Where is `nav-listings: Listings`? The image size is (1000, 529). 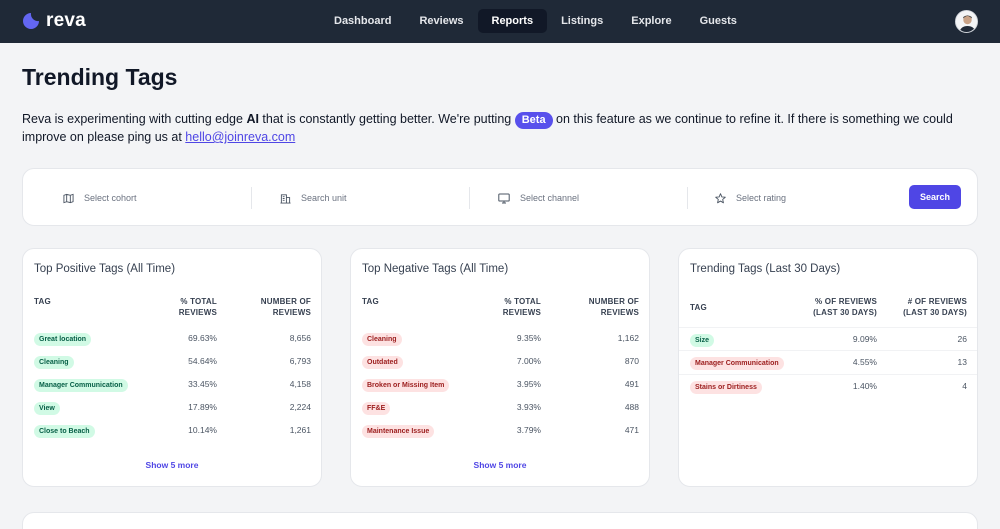 nav-listings: Listings is located at coordinates (582, 21).